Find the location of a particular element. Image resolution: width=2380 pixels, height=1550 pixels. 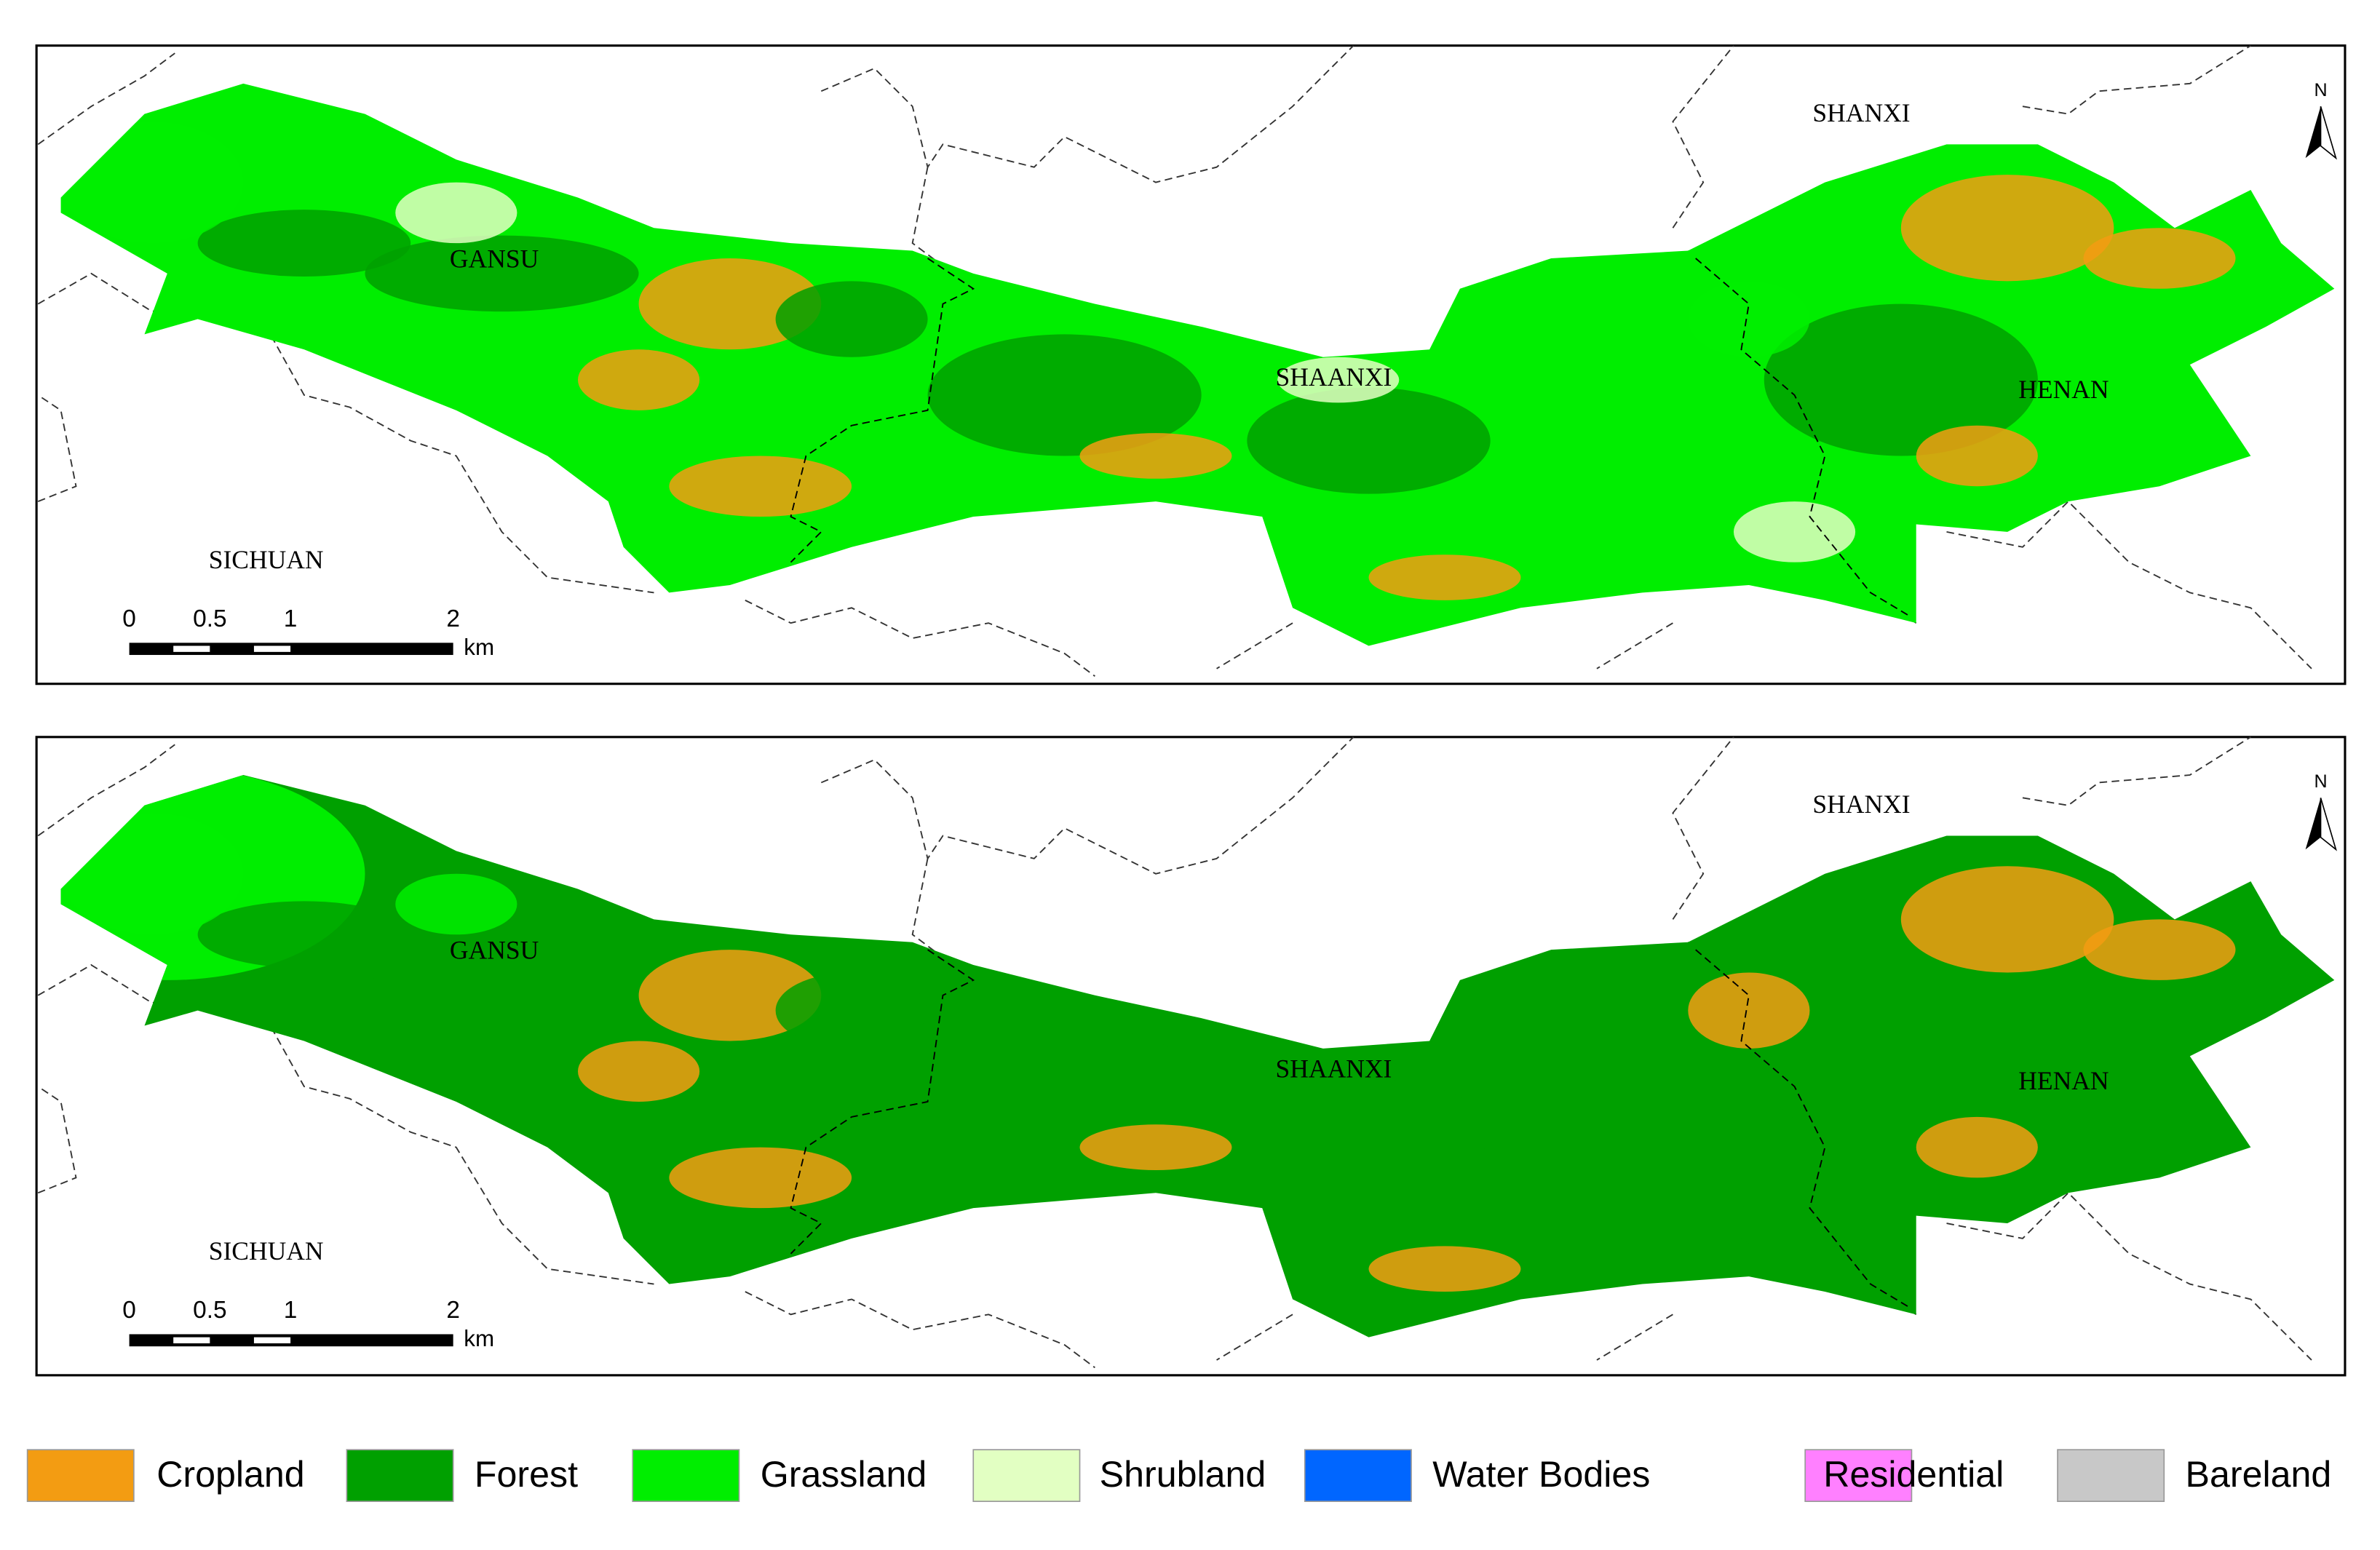

legend-label: Water Bodies is located at coordinates (1541, 1474).